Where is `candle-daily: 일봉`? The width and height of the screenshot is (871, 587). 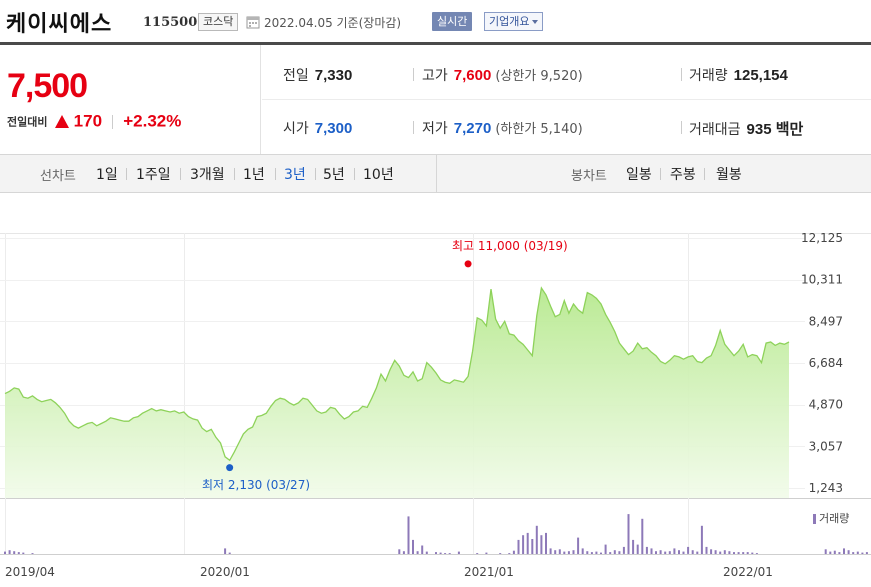 candle-daily: 일봉 is located at coordinates (639, 175).